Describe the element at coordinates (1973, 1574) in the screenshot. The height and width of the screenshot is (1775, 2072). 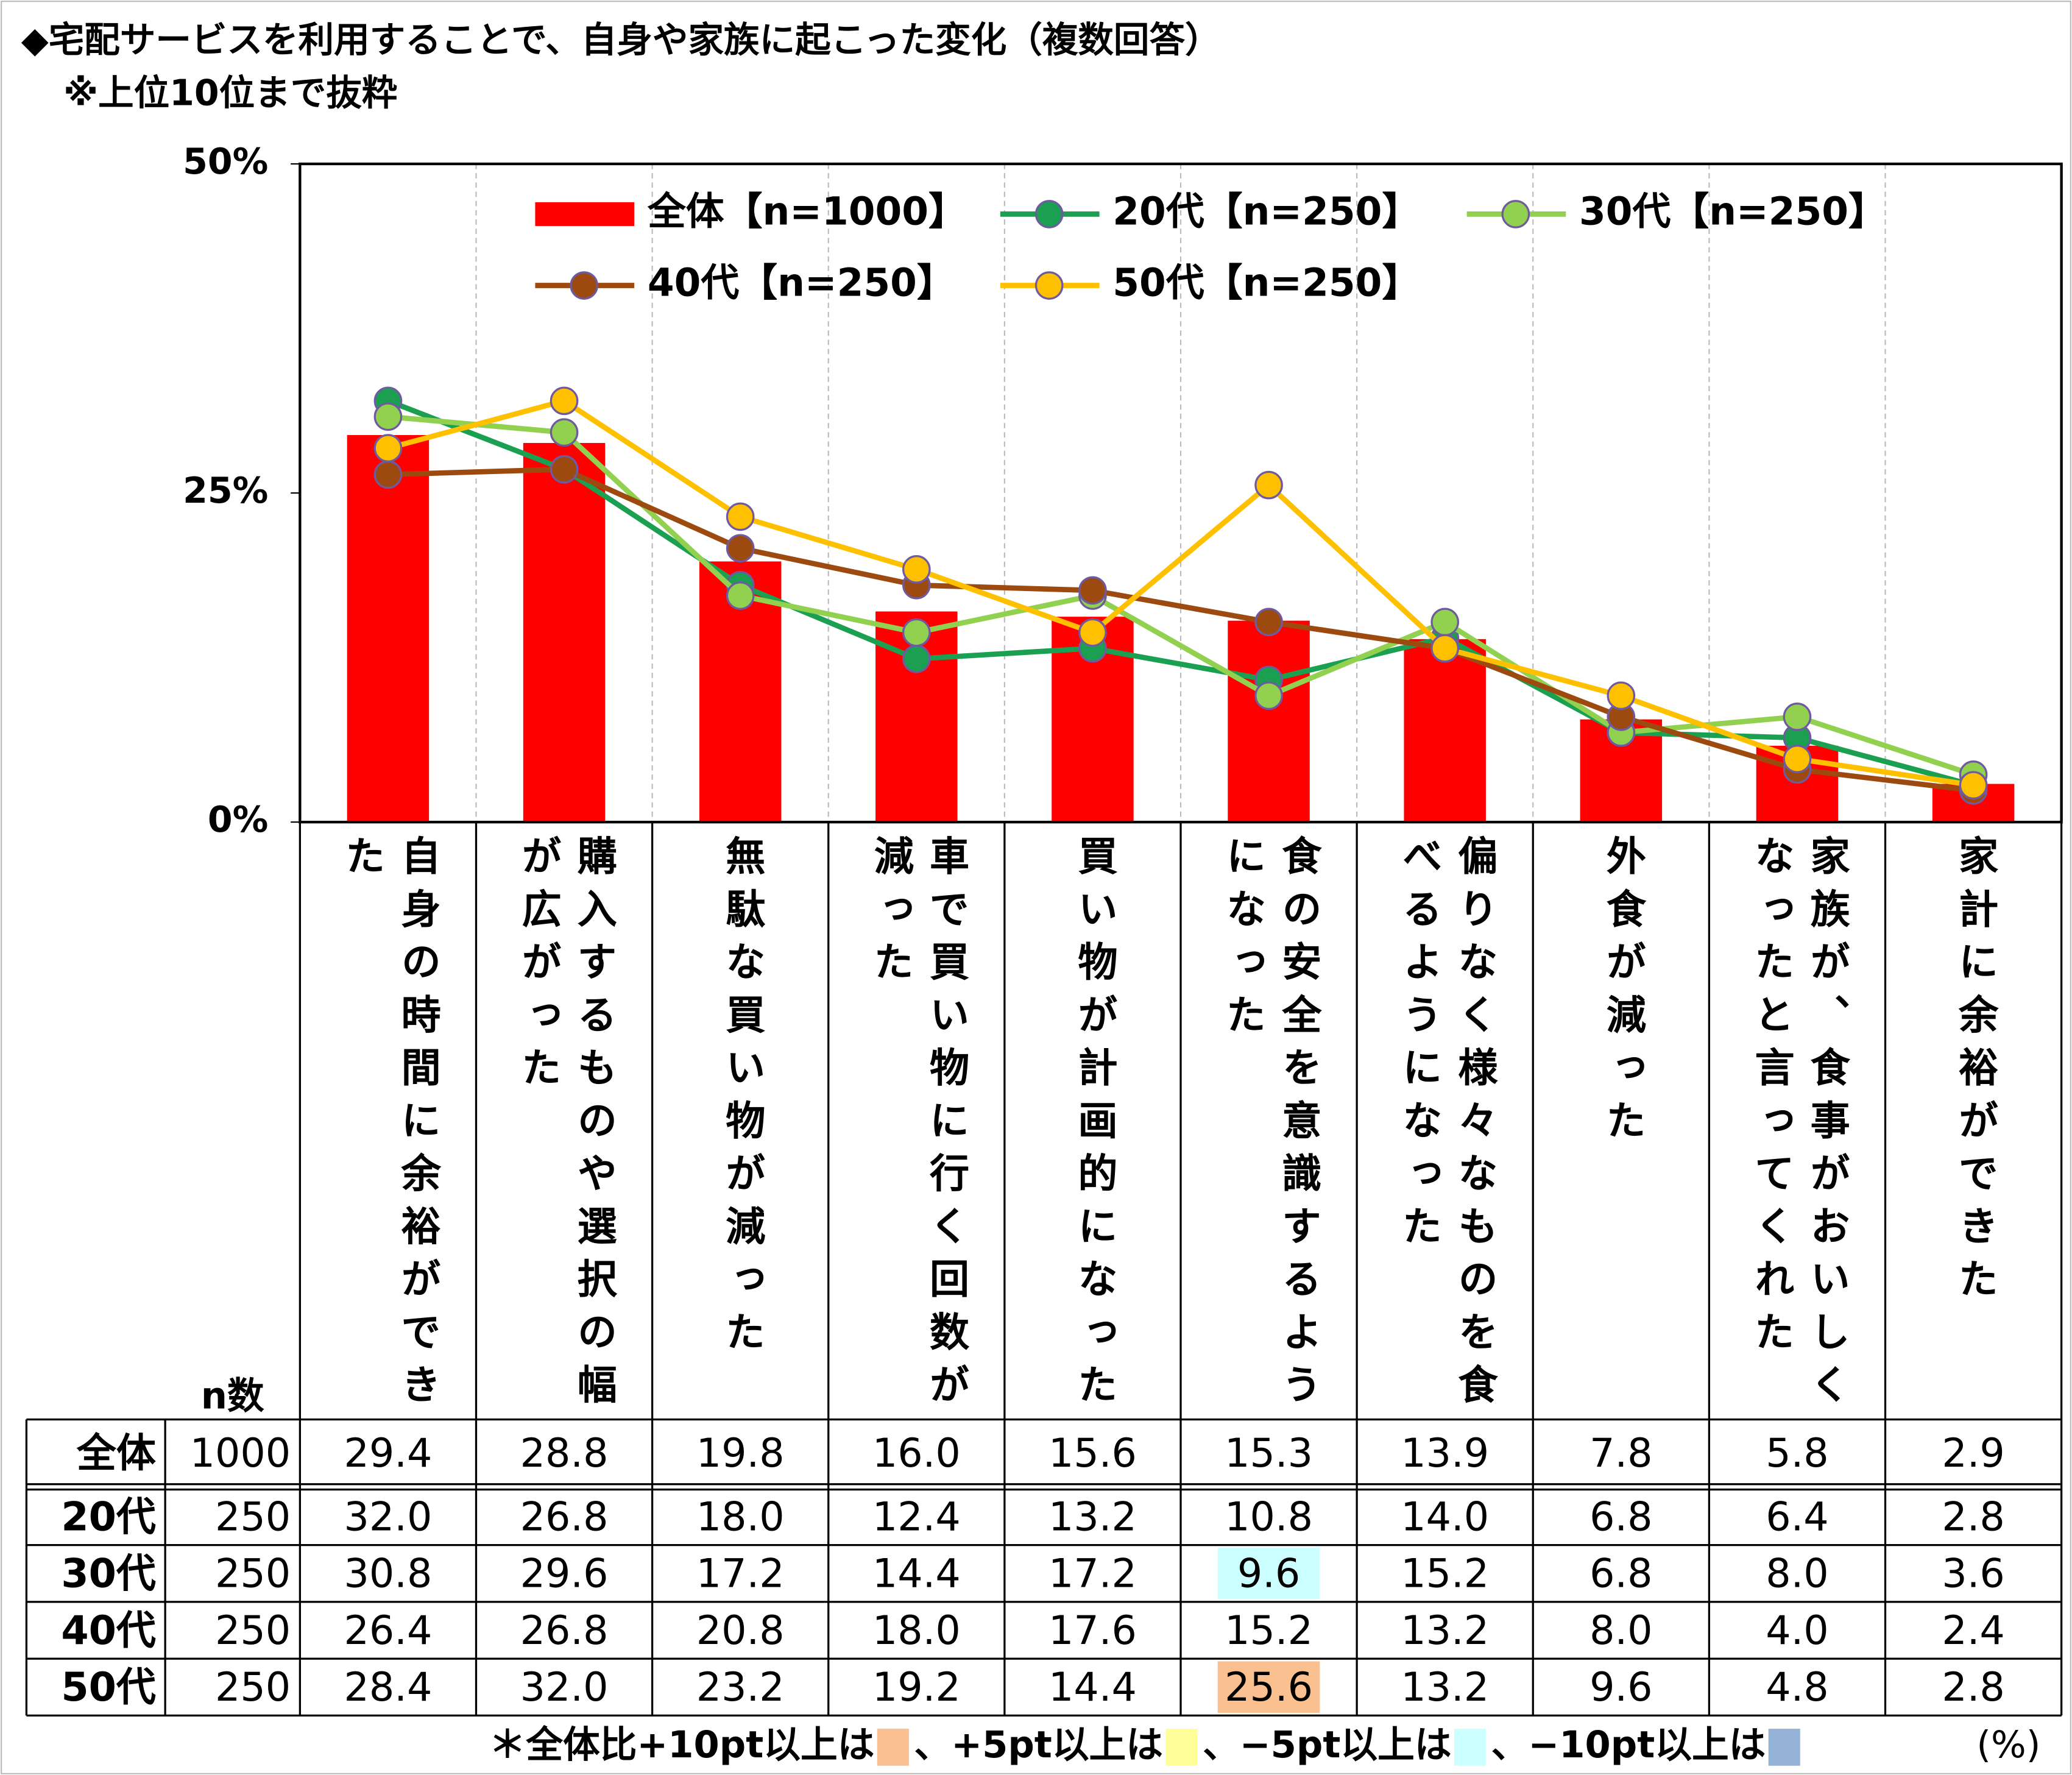
I see `table-value: 3.6` at that location.